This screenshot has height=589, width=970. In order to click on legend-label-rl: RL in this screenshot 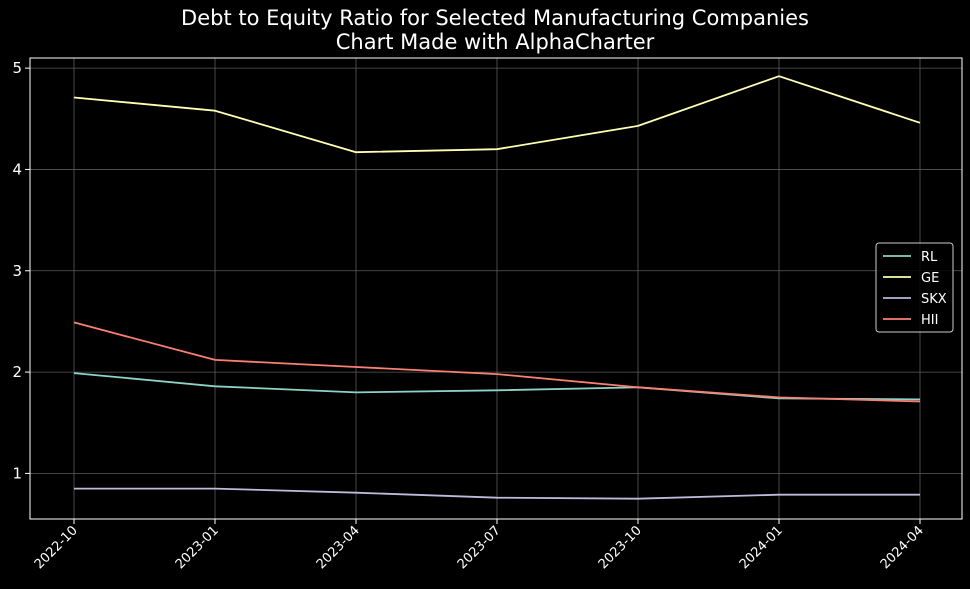, I will do `click(929, 257)`.